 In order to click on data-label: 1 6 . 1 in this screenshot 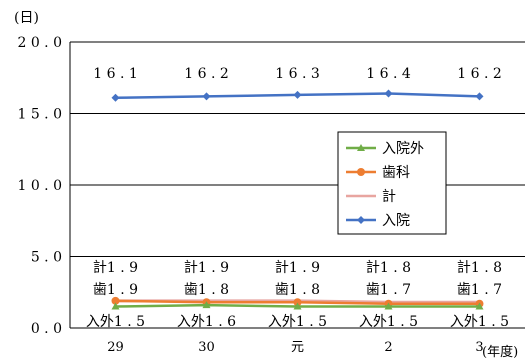, I will do `click(115, 74)`.